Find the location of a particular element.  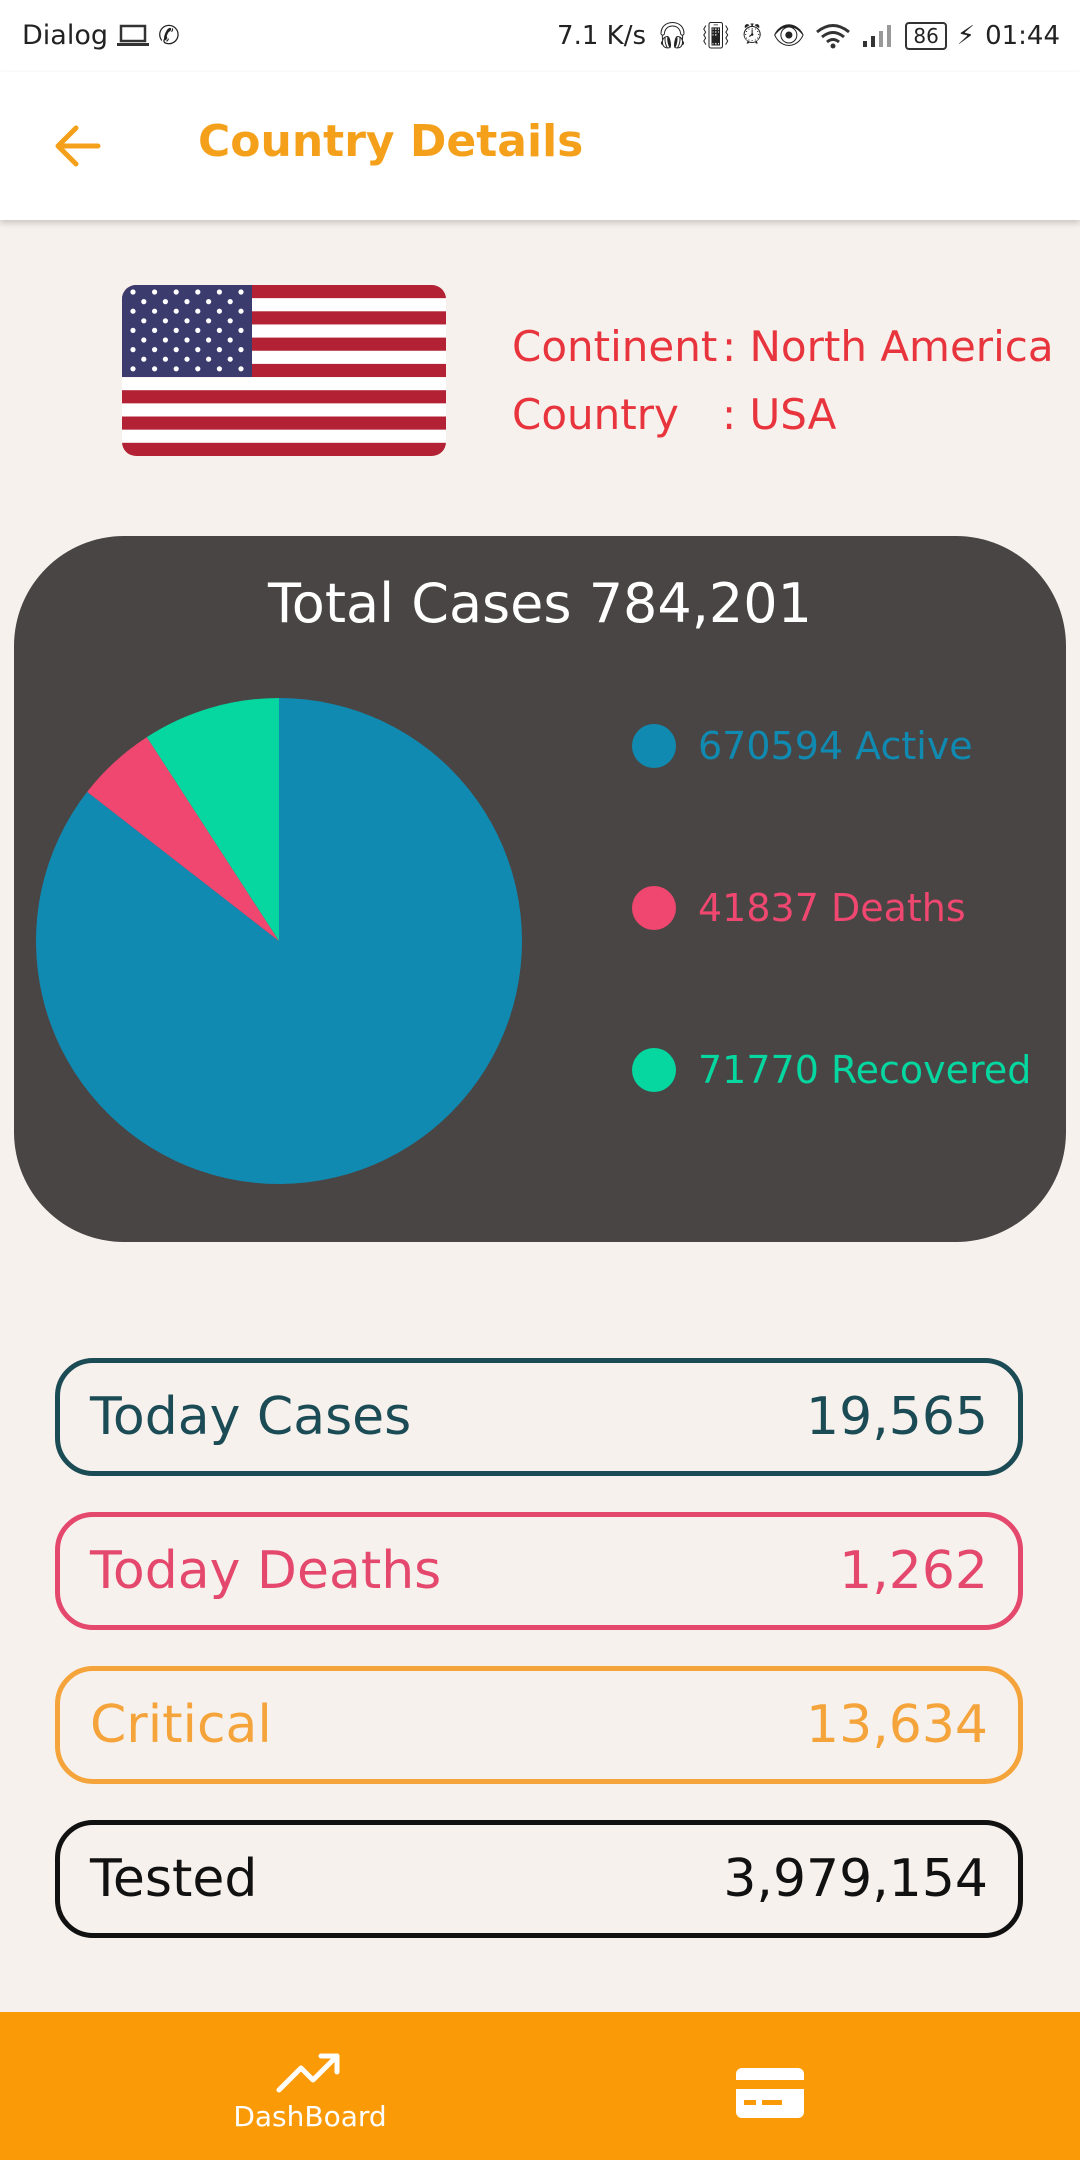

critical-label: Critical is located at coordinates (181, 1725).